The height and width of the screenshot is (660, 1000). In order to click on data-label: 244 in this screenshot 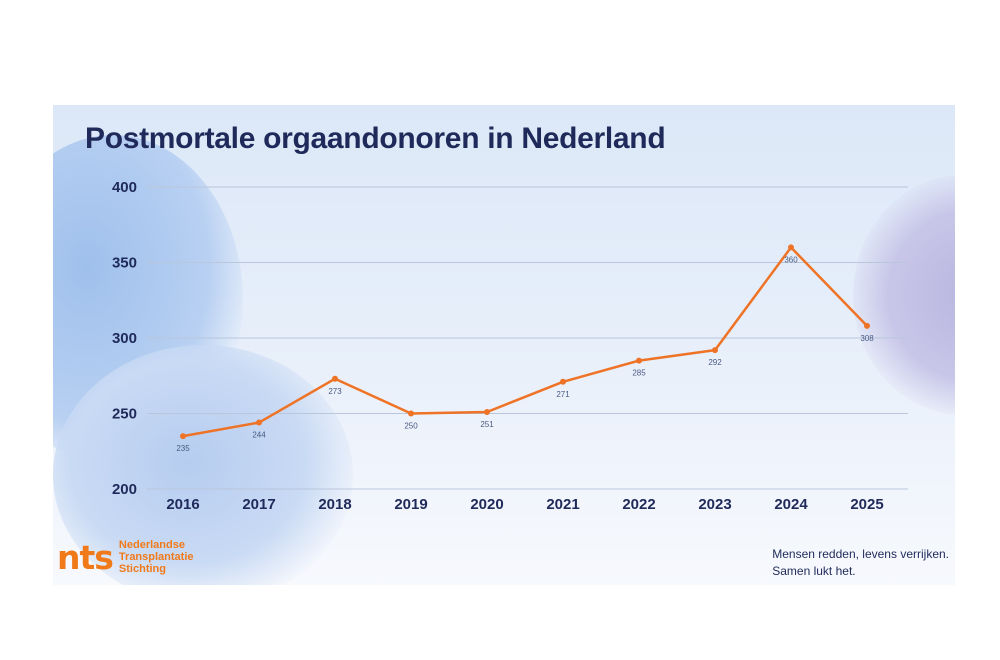, I will do `click(259, 435)`.